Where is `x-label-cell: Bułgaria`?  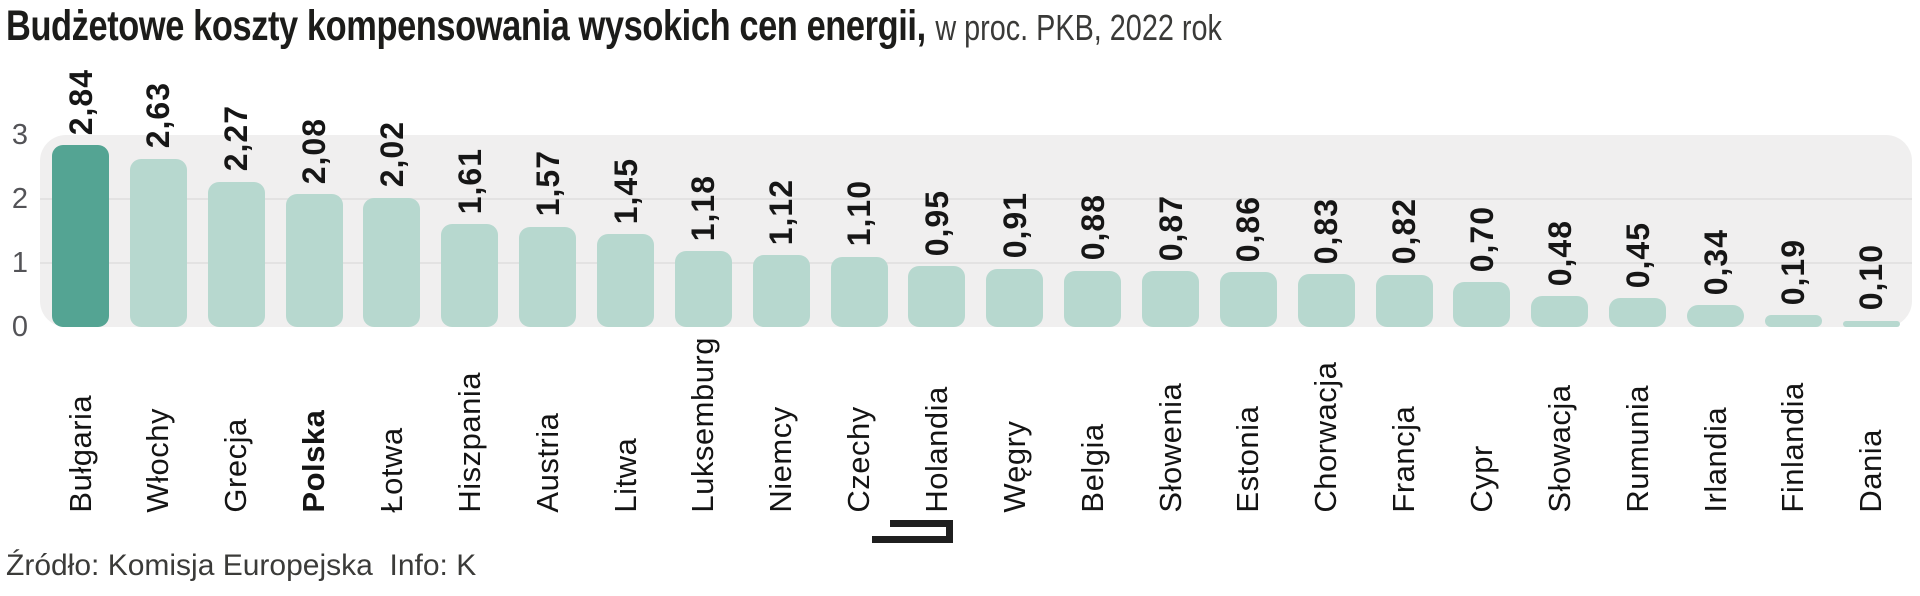
x-label-cell: Bułgaria is located at coordinates (80, 425).